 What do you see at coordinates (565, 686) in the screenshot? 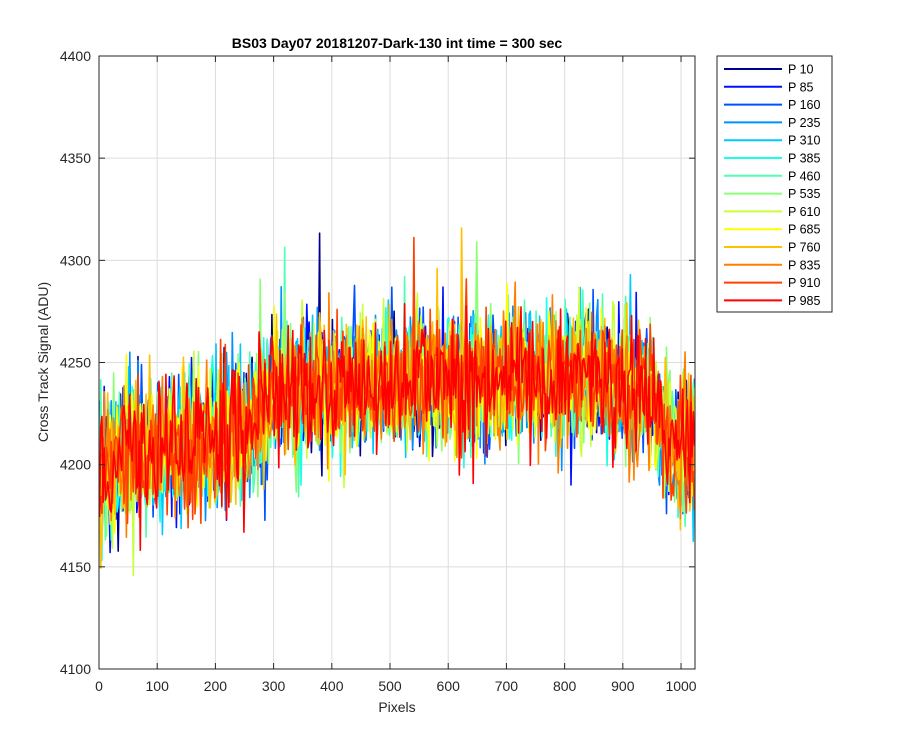
I see `x-tick-label: 800` at bounding box center [565, 686].